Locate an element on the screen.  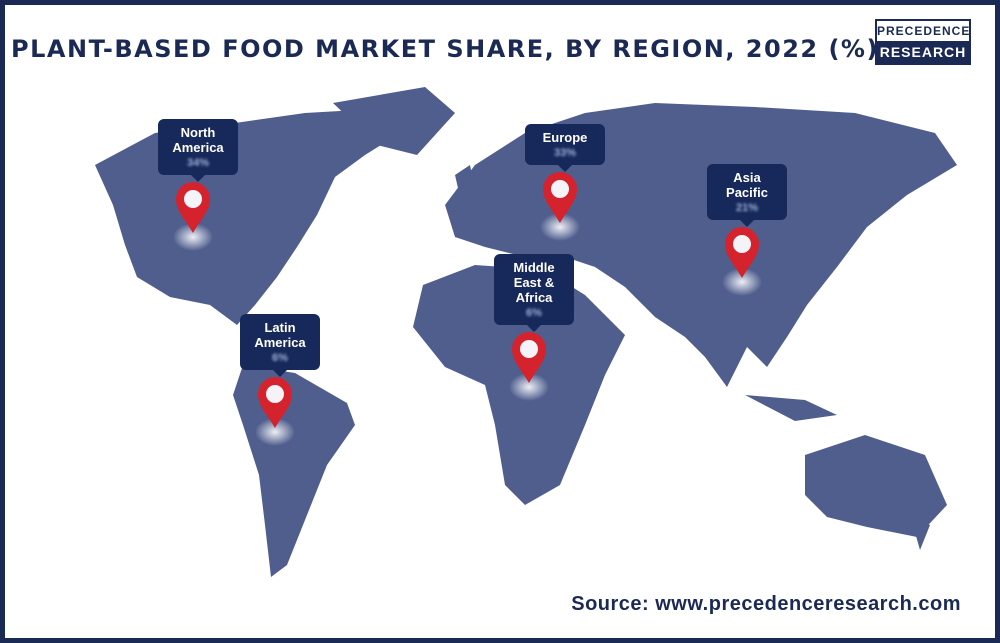
region-name: Europe is located at coordinates (565, 137).